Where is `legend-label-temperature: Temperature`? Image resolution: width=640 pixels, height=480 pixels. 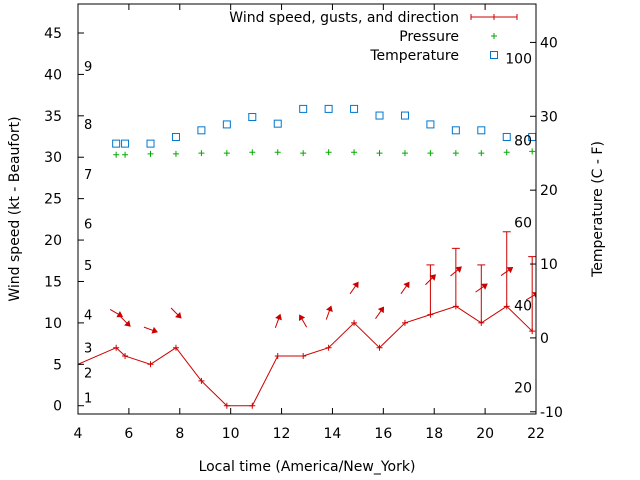 legend-label-temperature: Temperature is located at coordinates (414, 56).